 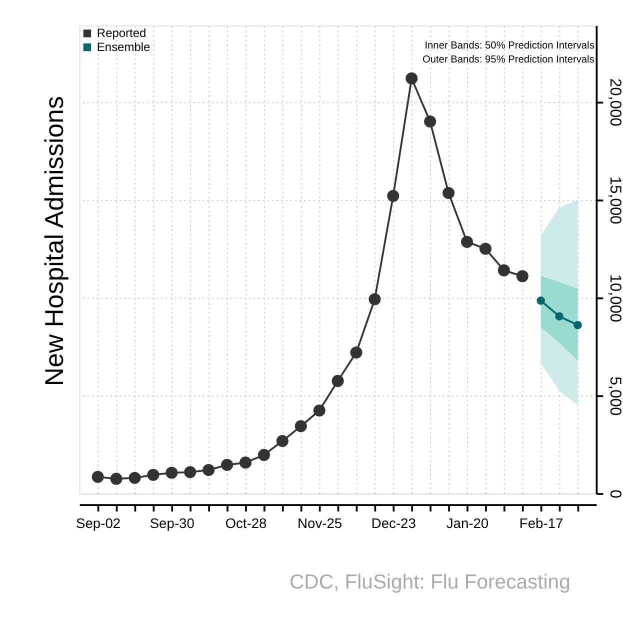 I want to click on text: CDC, FluSight: Flu Forecasting, so click(x=430, y=583).